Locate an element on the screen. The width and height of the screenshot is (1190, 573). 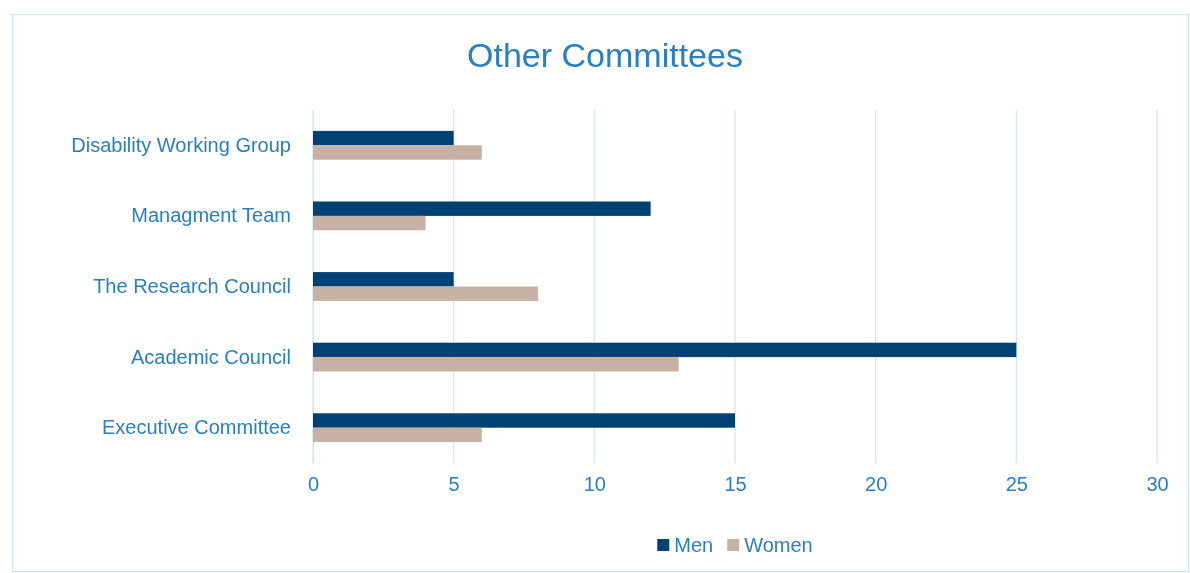
y-tick-label: Executive Committee is located at coordinates (196, 427).